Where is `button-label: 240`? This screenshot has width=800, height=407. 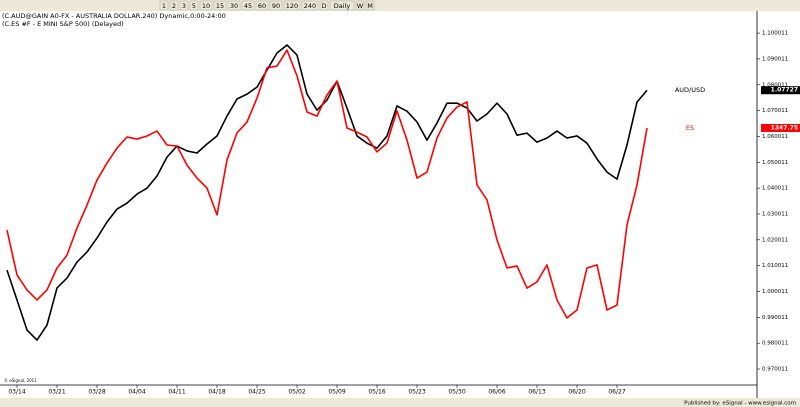
button-label: 240 is located at coordinates (310, 6).